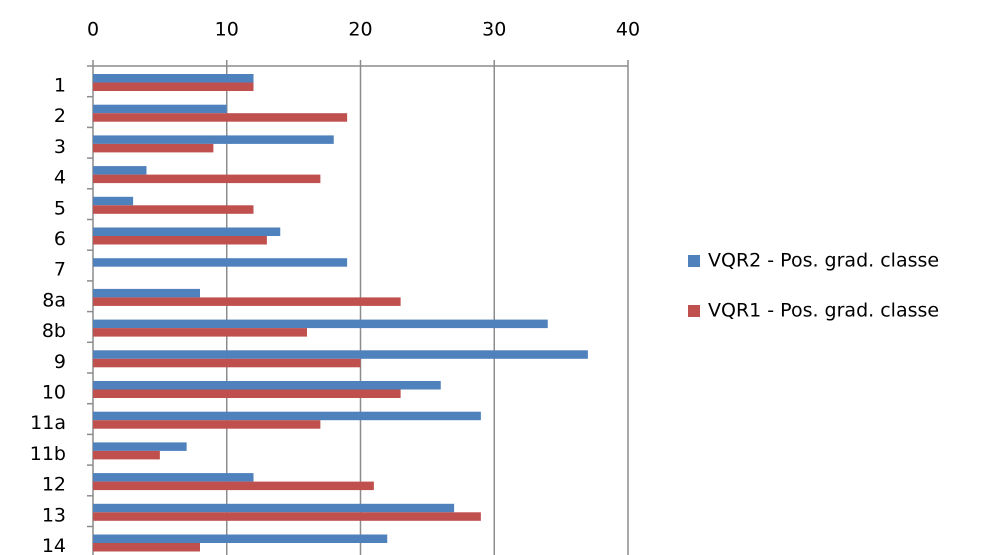 The width and height of the screenshot is (986, 555). Describe the element at coordinates (60, 270) in the screenshot. I see `y-tick-label: 7` at that location.